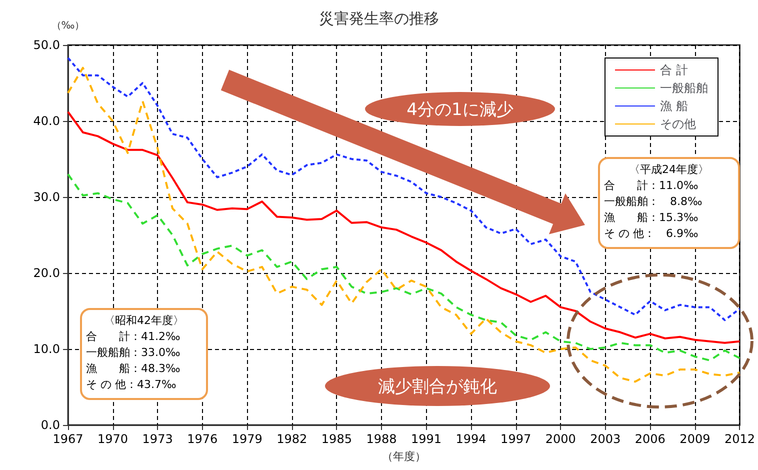  Describe the element at coordinates (426, 439) in the screenshot. I see `x-tick-label: 1991` at that location.